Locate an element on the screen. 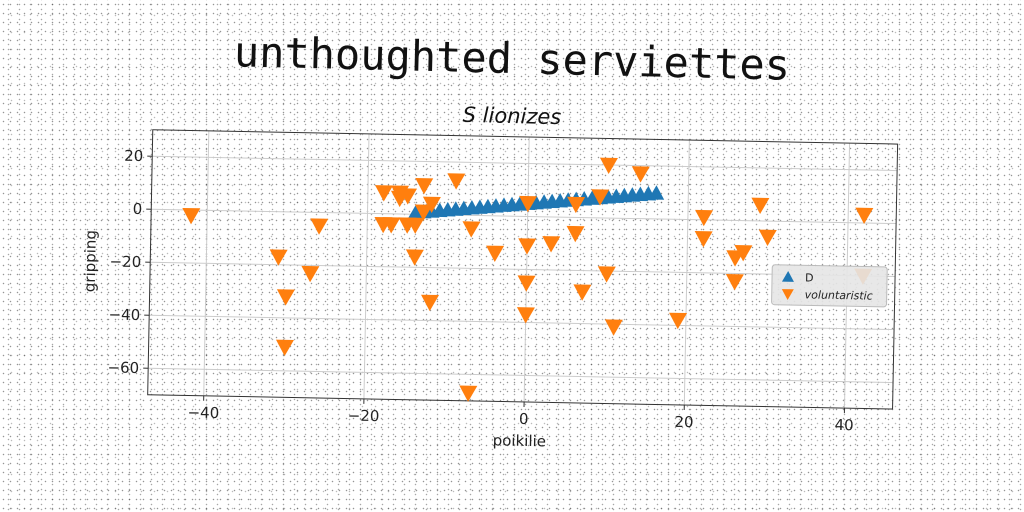 This screenshot has height=512, width=1024. x-tick-label: 40 is located at coordinates (843, 425).